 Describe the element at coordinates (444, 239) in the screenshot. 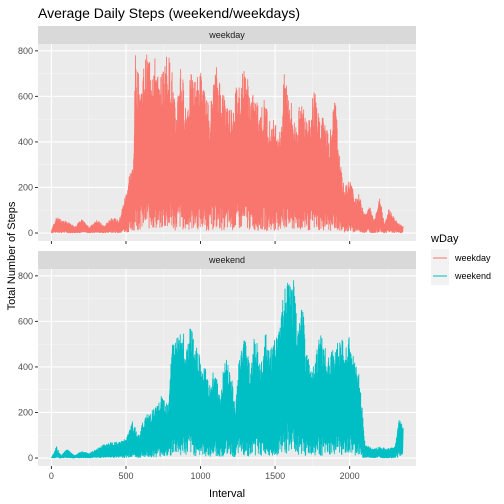

I see `legend-title: wDay` at that location.